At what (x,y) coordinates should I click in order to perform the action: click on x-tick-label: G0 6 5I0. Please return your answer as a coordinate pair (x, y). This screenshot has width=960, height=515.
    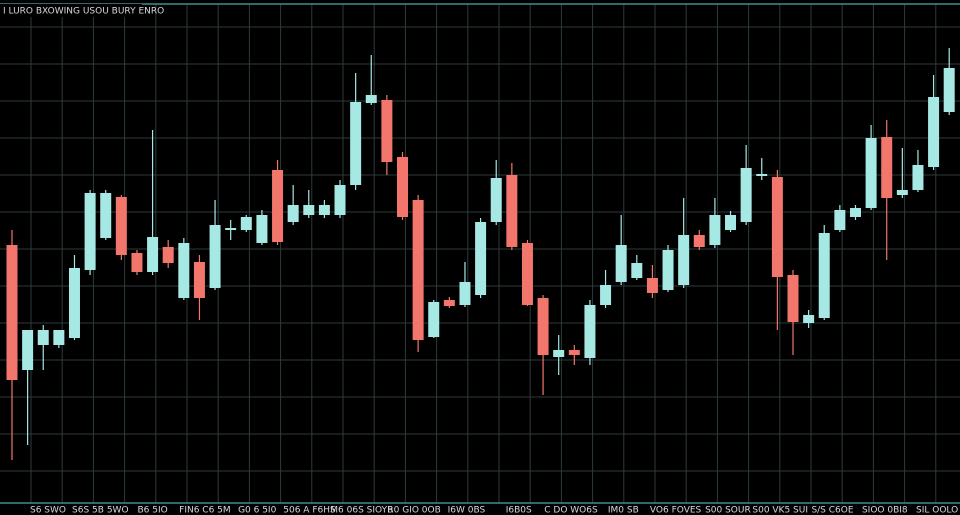
    Looking at the image, I should click on (257, 510).